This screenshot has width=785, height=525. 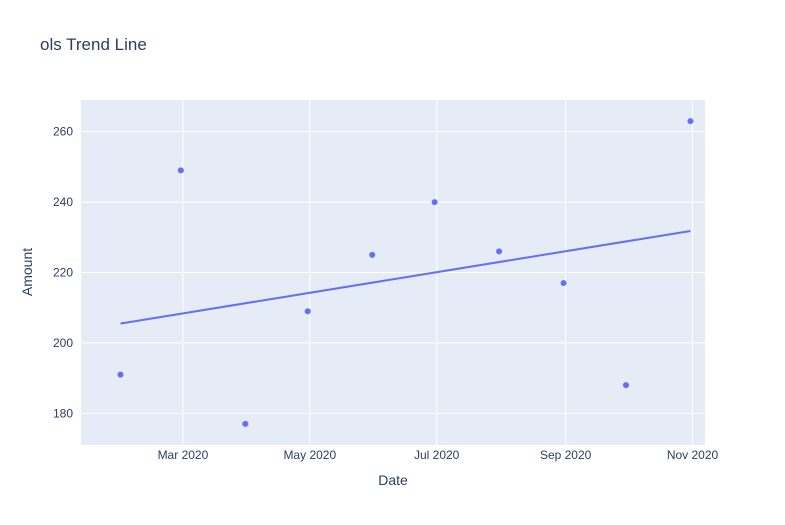 I want to click on y-tick-label: 200, so click(x=63, y=343).